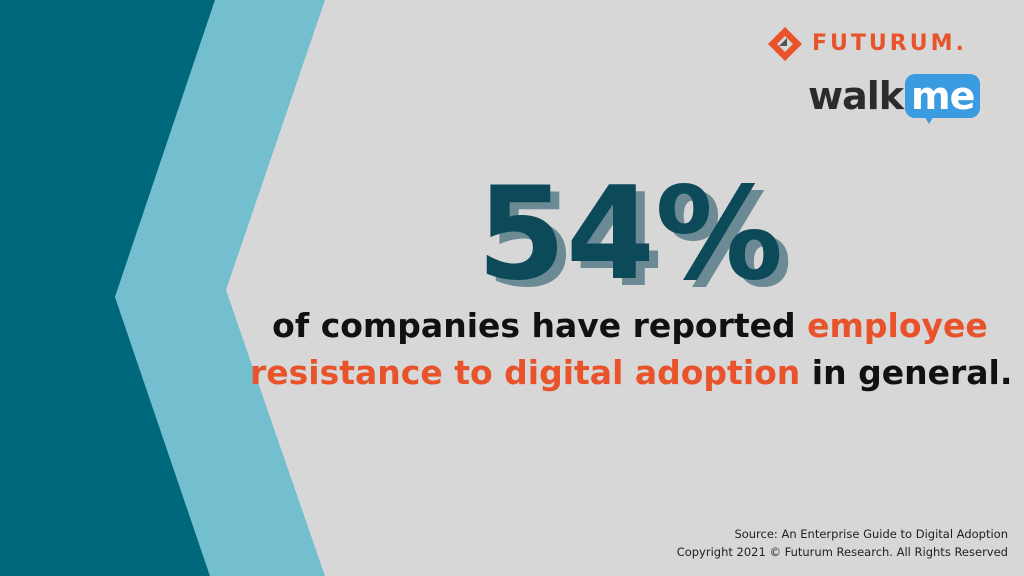 The width and height of the screenshot is (1024, 576). Describe the element at coordinates (897, 325) in the screenshot. I see `highlight-text: employee` at that location.